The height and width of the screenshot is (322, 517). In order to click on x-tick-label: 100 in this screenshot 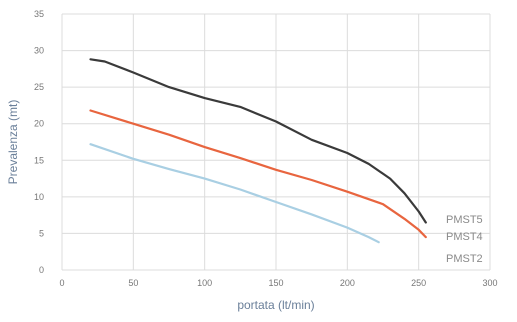, I will do `click(204, 283)`.